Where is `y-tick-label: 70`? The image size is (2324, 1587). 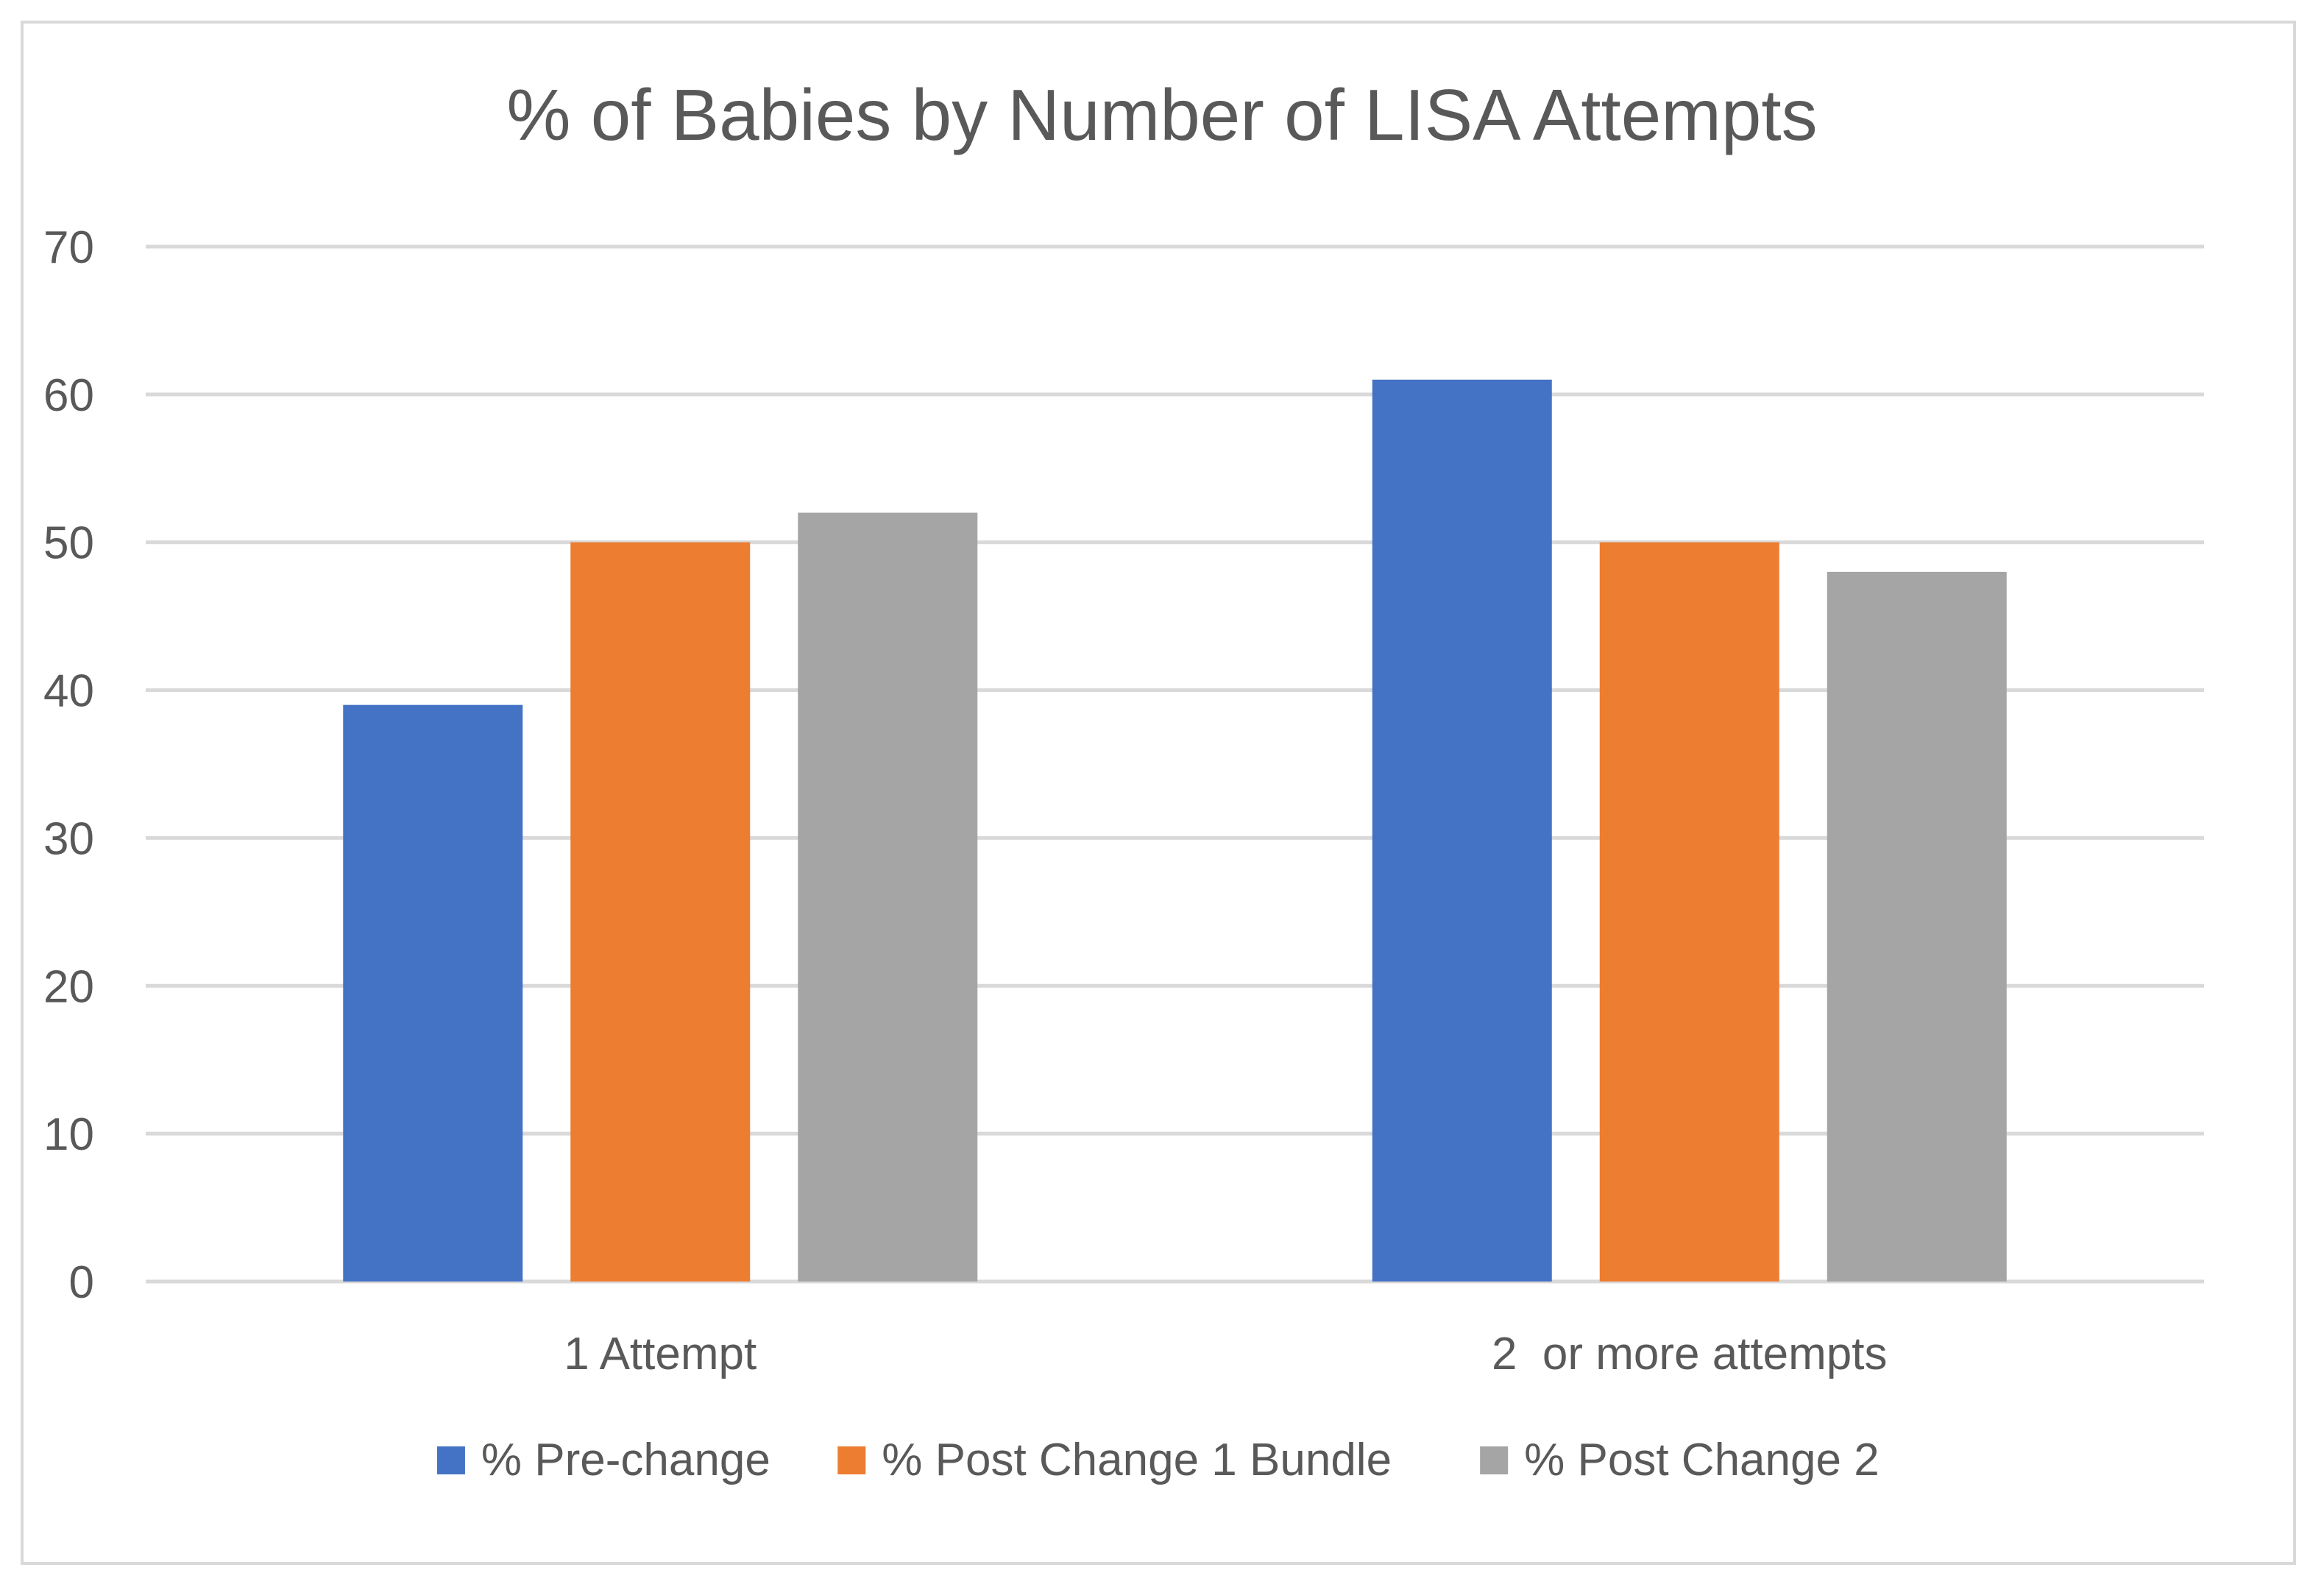 y-tick-label: 70 is located at coordinates (68, 248).